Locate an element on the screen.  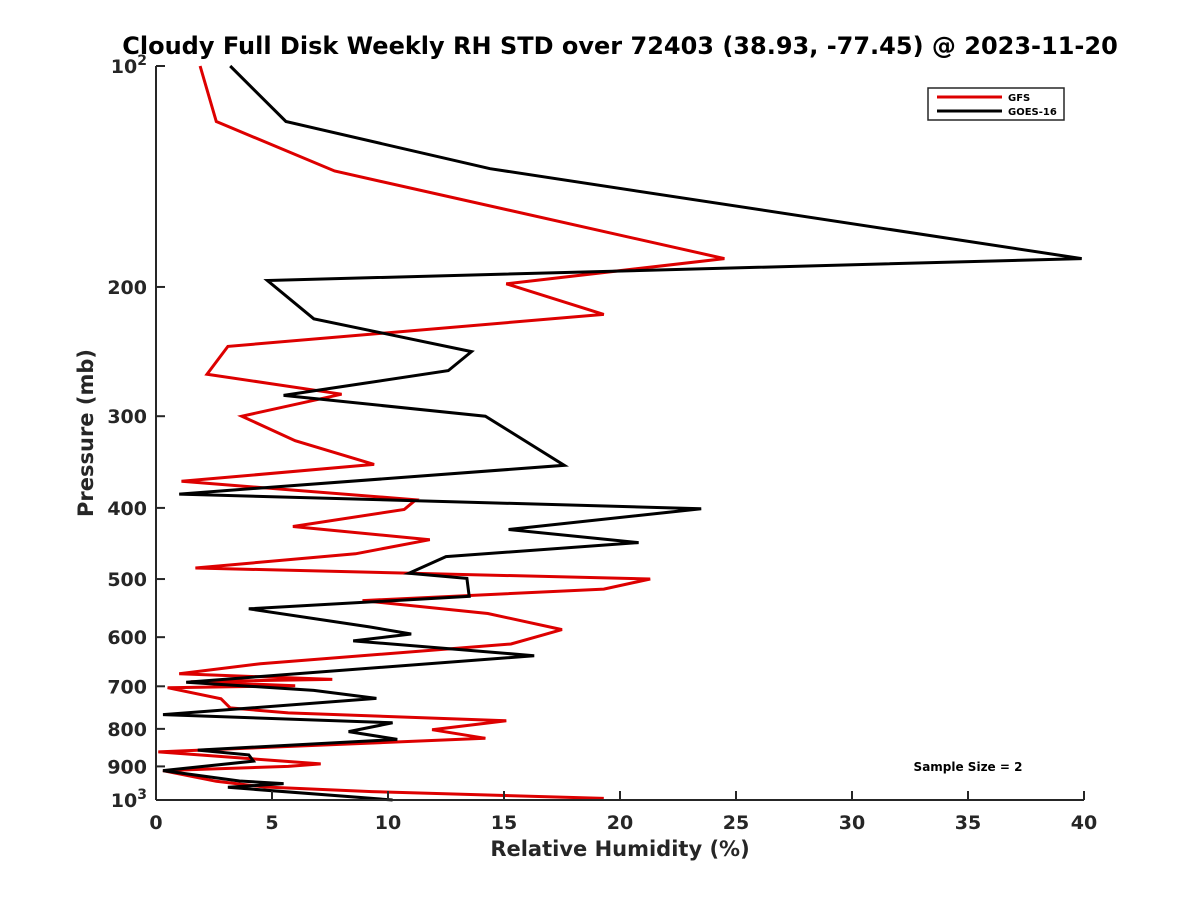
x-axis-label: Relative Humidity (%) is located at coordinates (619, 849).